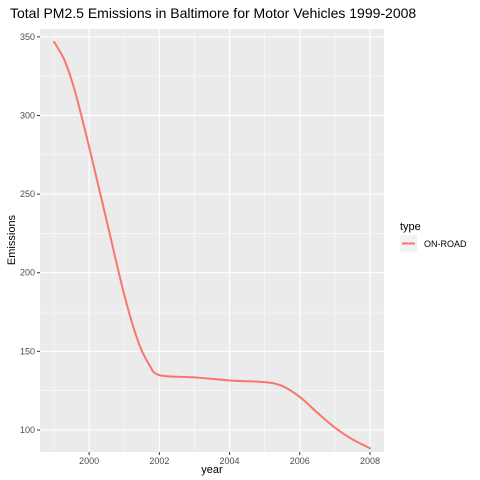 The height and width of the screenshot is (480, 480). I want to click on legend: type ON-ROAD, so click(433, 236).